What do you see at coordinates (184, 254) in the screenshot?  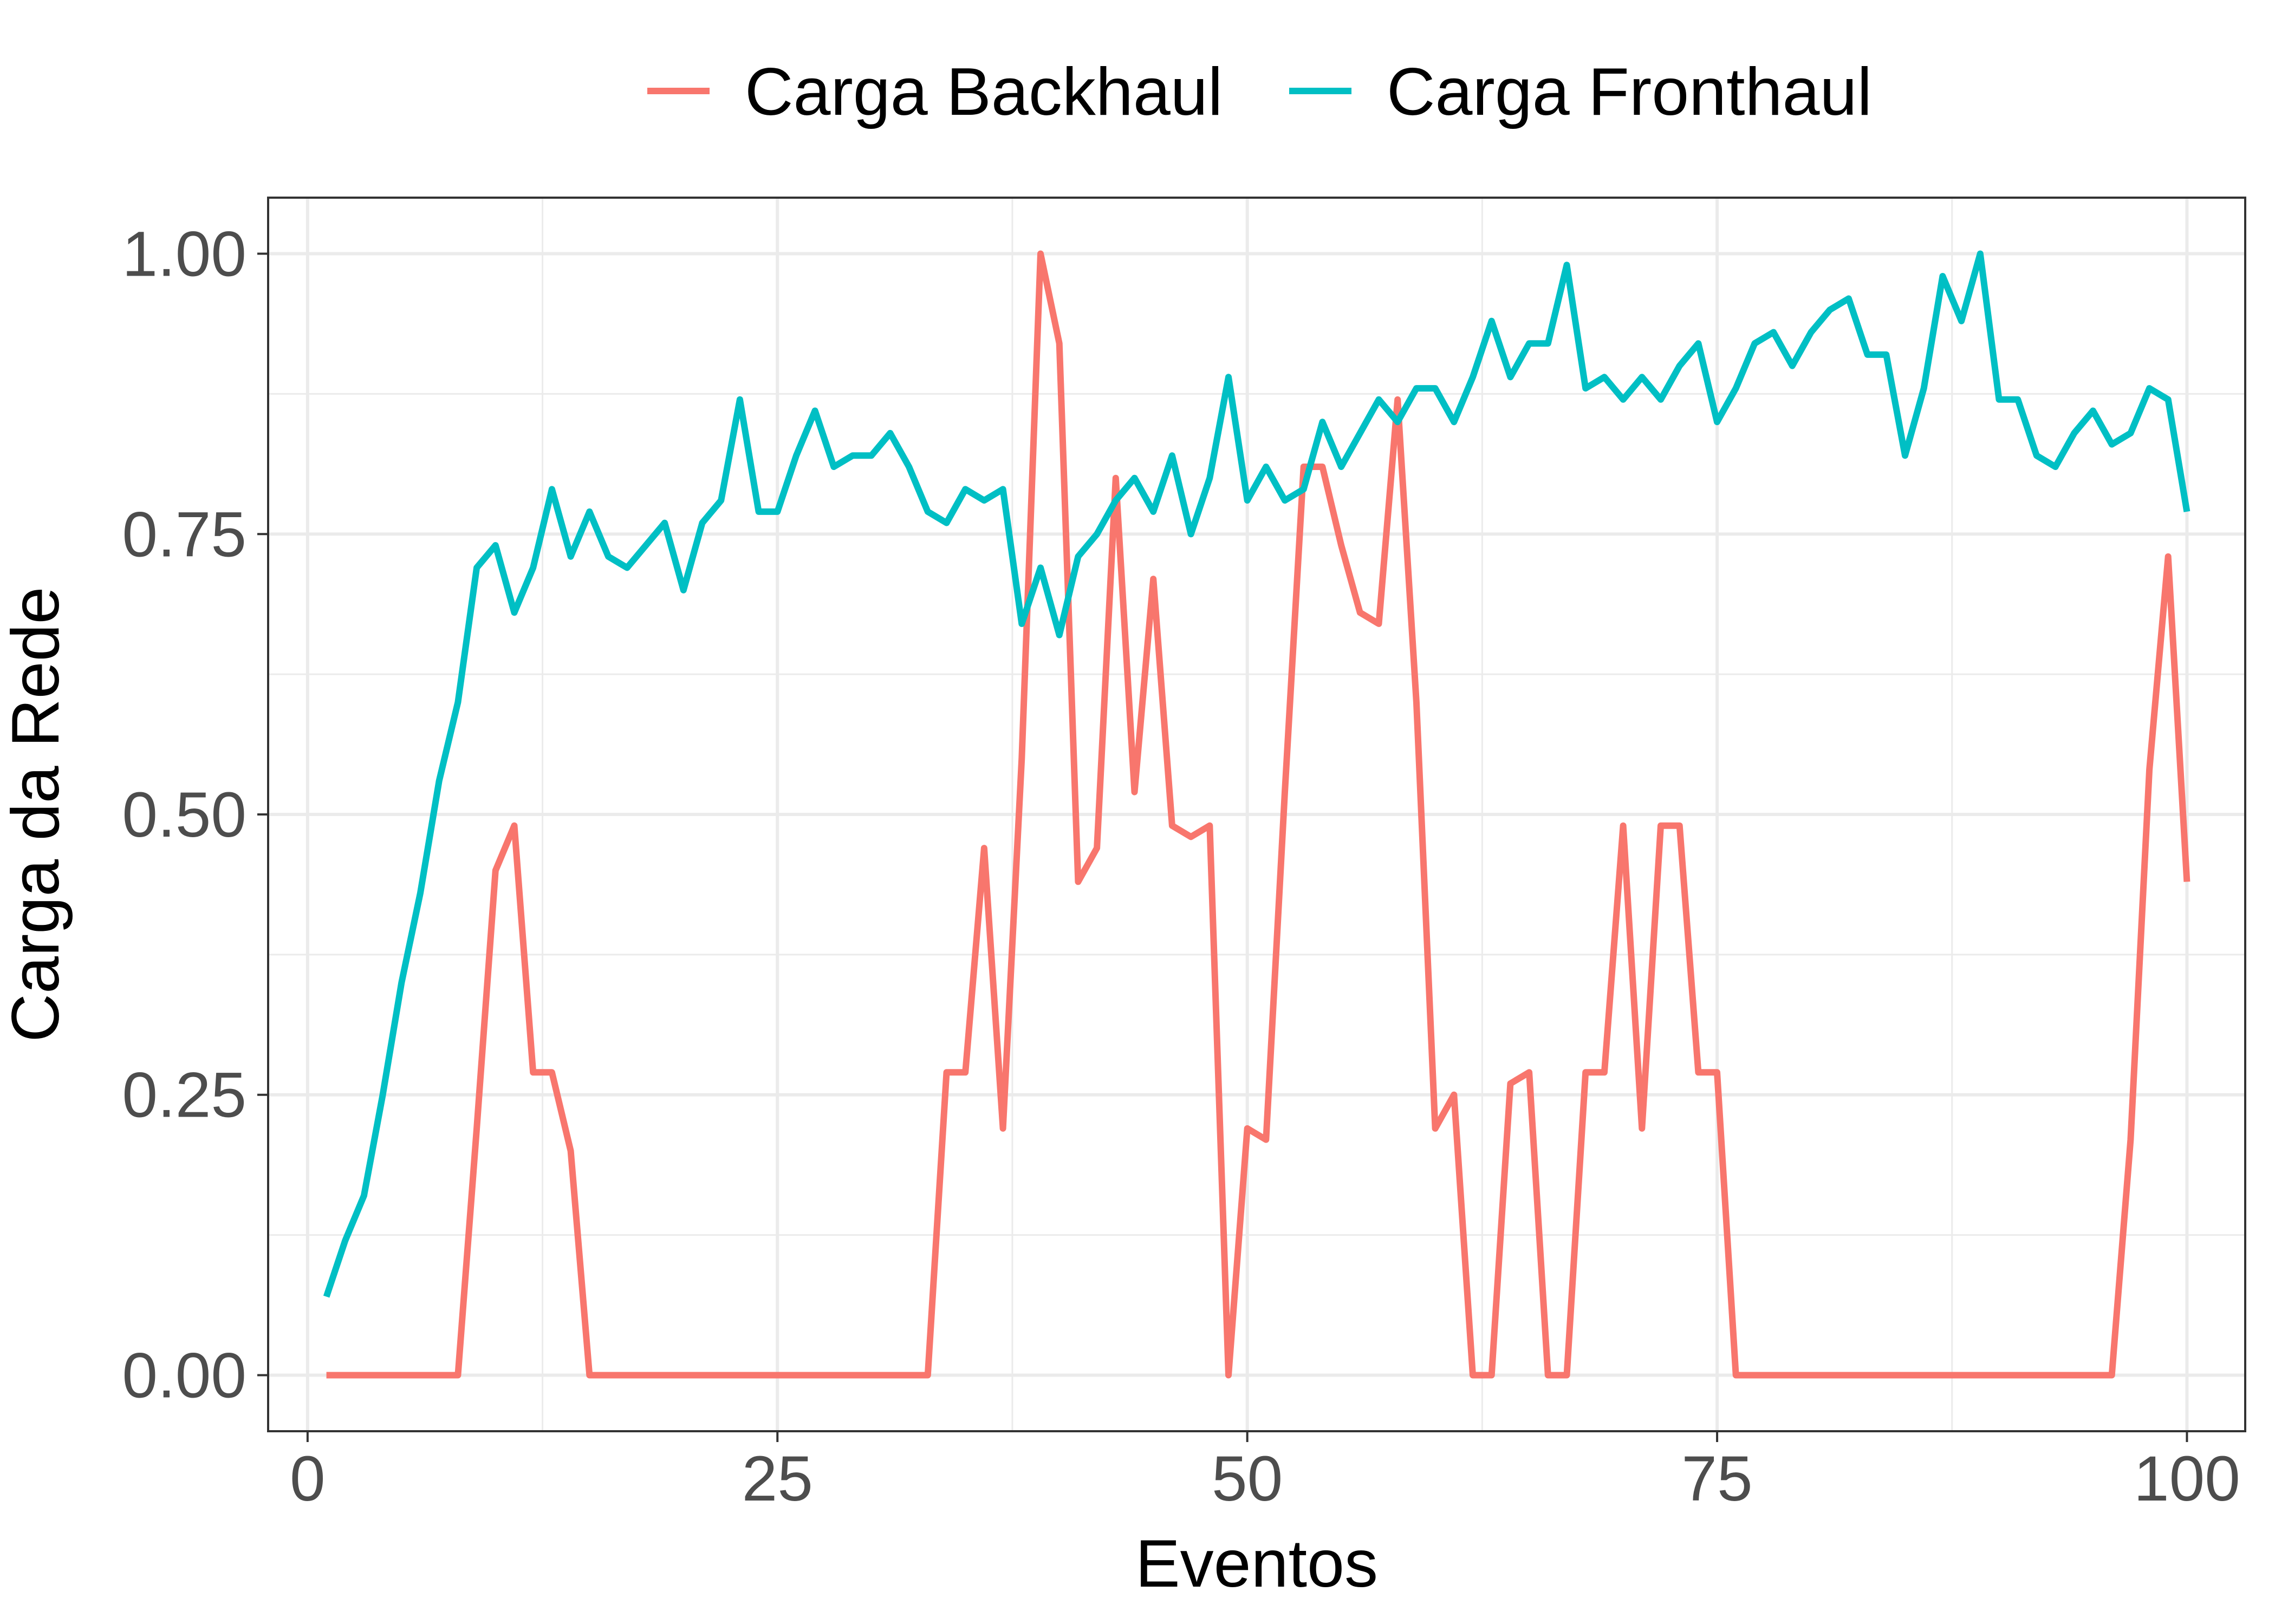 I see `y-tick-label: 1.00` at bounding box center [184, 254].